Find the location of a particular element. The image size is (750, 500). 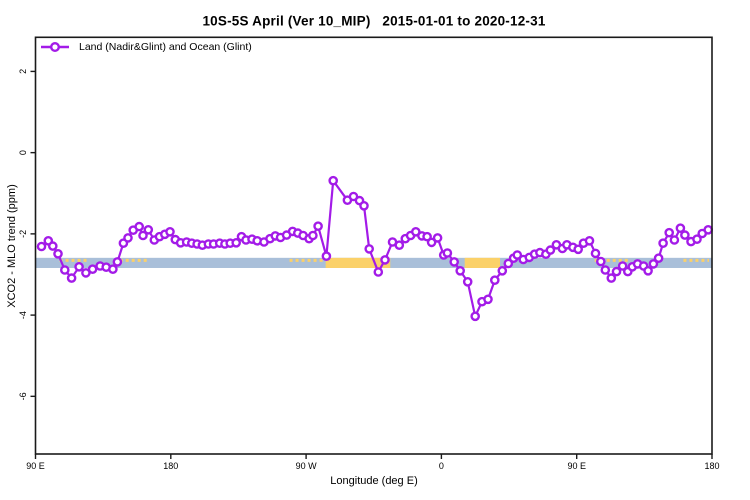

x-axis-title: Longitude (deg E) is located at coordinates (374, 481).